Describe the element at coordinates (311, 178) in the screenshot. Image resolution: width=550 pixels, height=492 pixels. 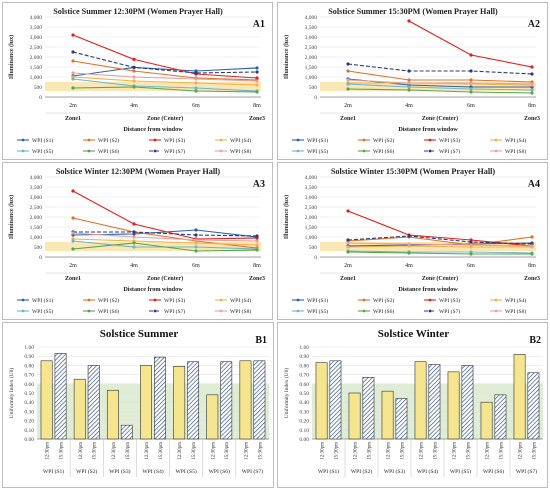
I see `y-tick-label: 4,000` at that location.